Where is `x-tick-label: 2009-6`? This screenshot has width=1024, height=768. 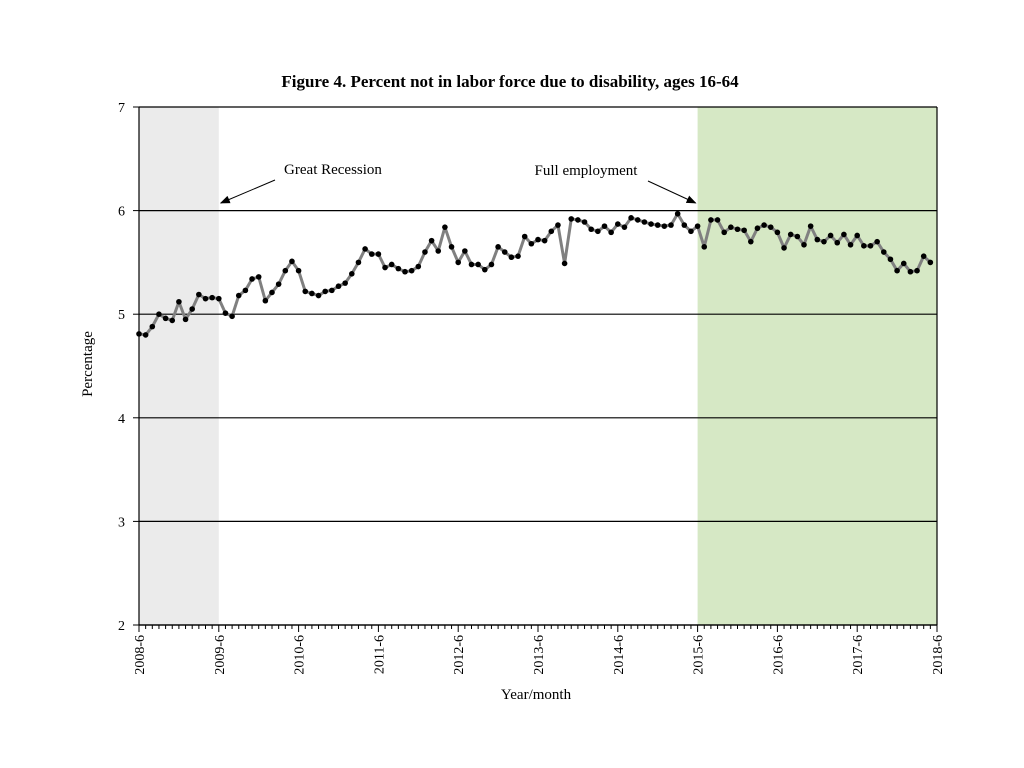 x-tick-label: 2009-6 is located at coordinates (220, 655).